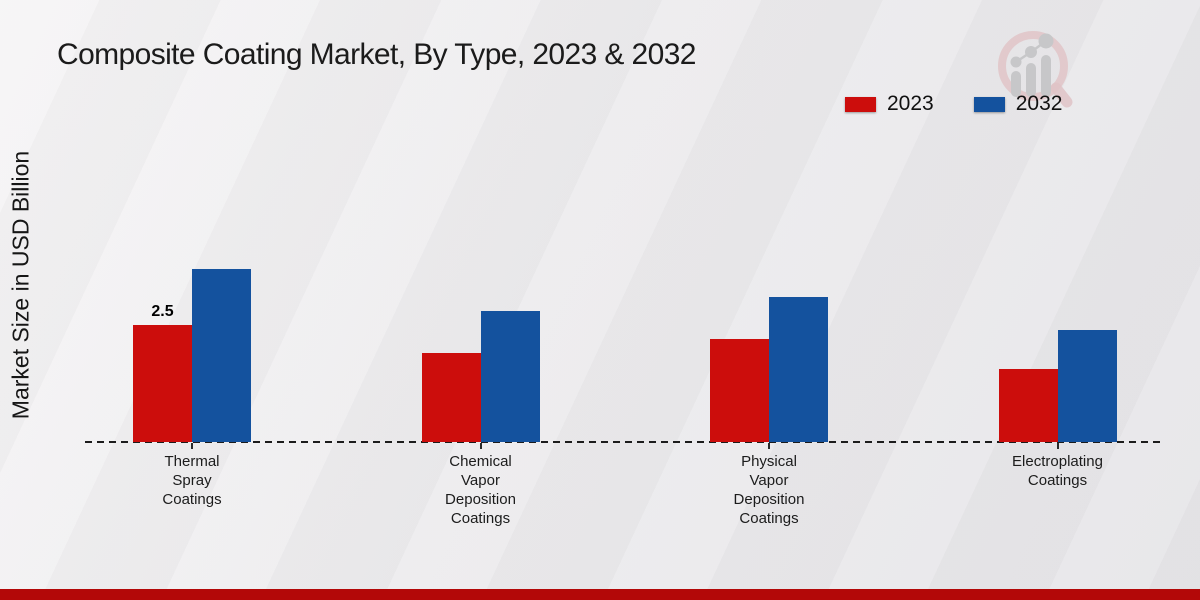 The image size is (1200, 600). Describe the element at coordinates (162, 311) in the screenshot. I see `data-label-2023-category-0: 2.5` at that location.